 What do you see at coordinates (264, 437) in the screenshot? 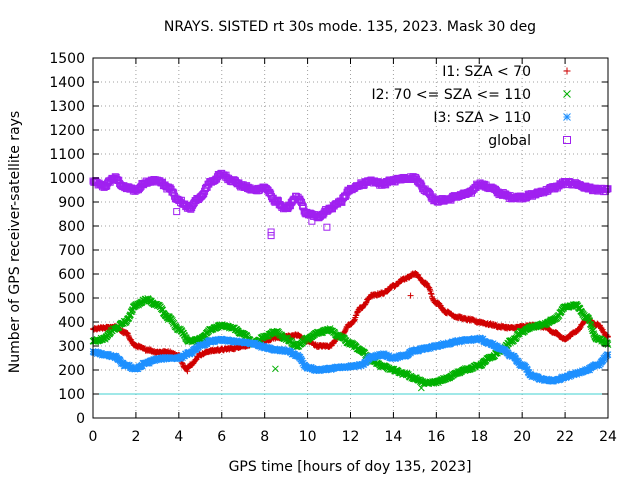
I see `x-tick-label: 8` at bounding box center [264, 437].